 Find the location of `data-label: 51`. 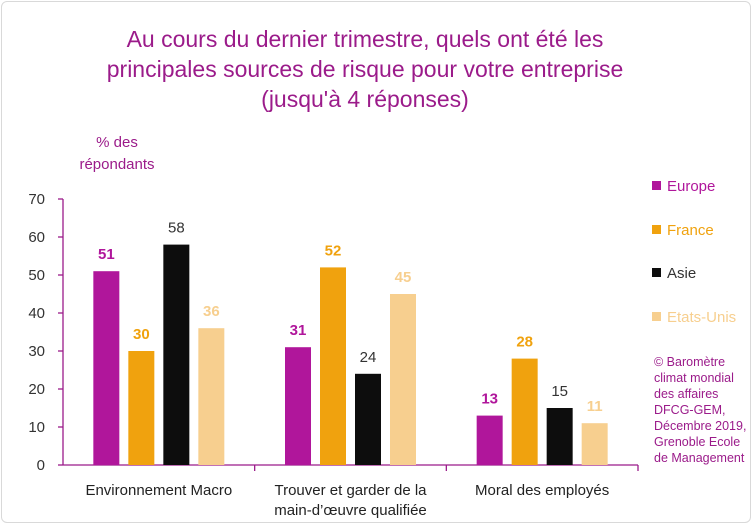

data-label: 51 is located at coordinates (106, 254).